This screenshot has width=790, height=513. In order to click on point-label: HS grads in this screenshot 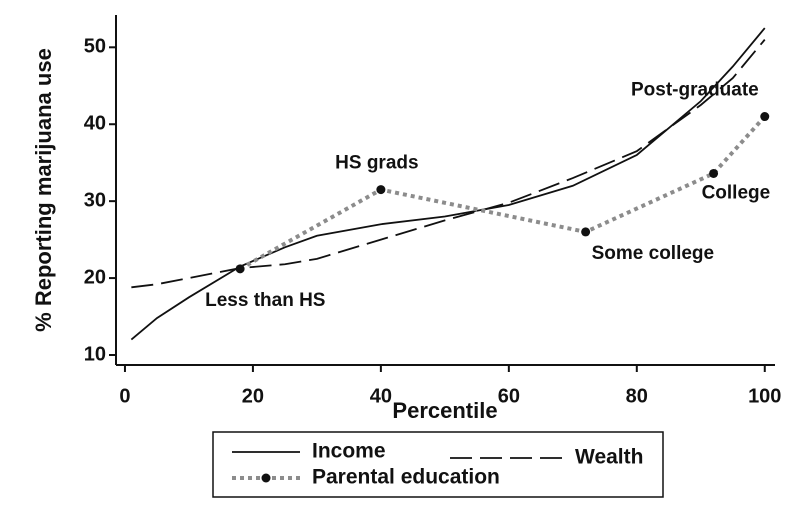, I will do `click(376, 163)`.